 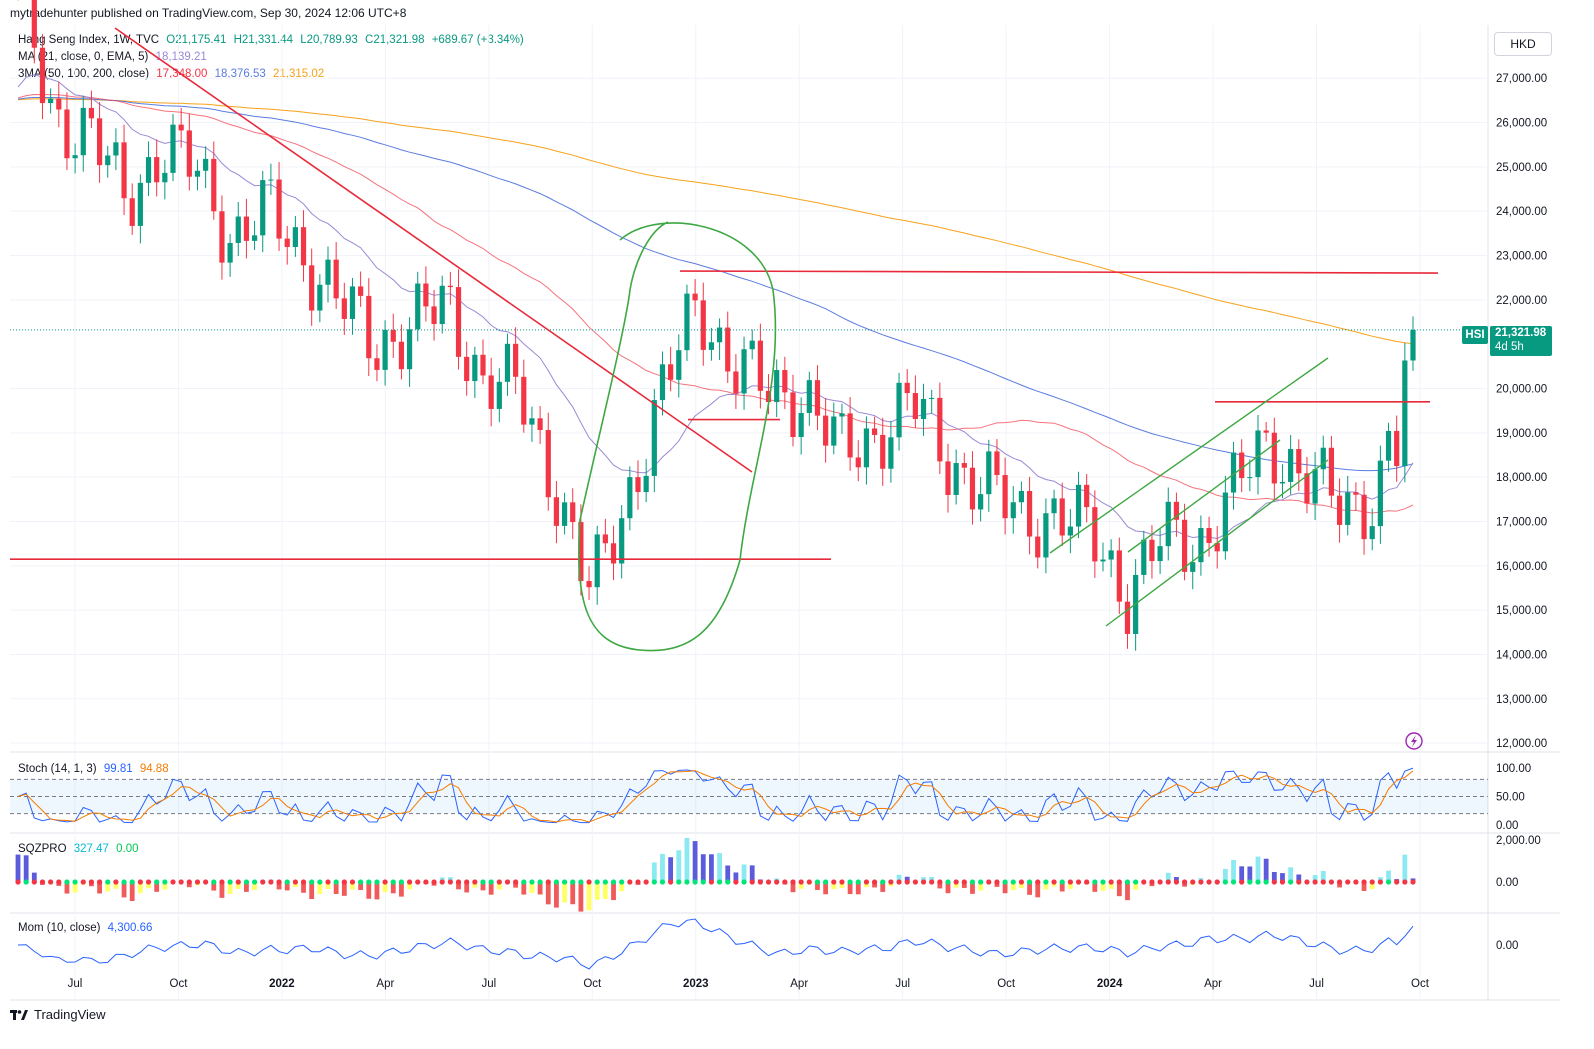 What do you see at coordinates (83, 57) in the screenshot?
I see `ma-label: MA (21, close, 0, EMA, 5)` at bounding box center [83, 57].